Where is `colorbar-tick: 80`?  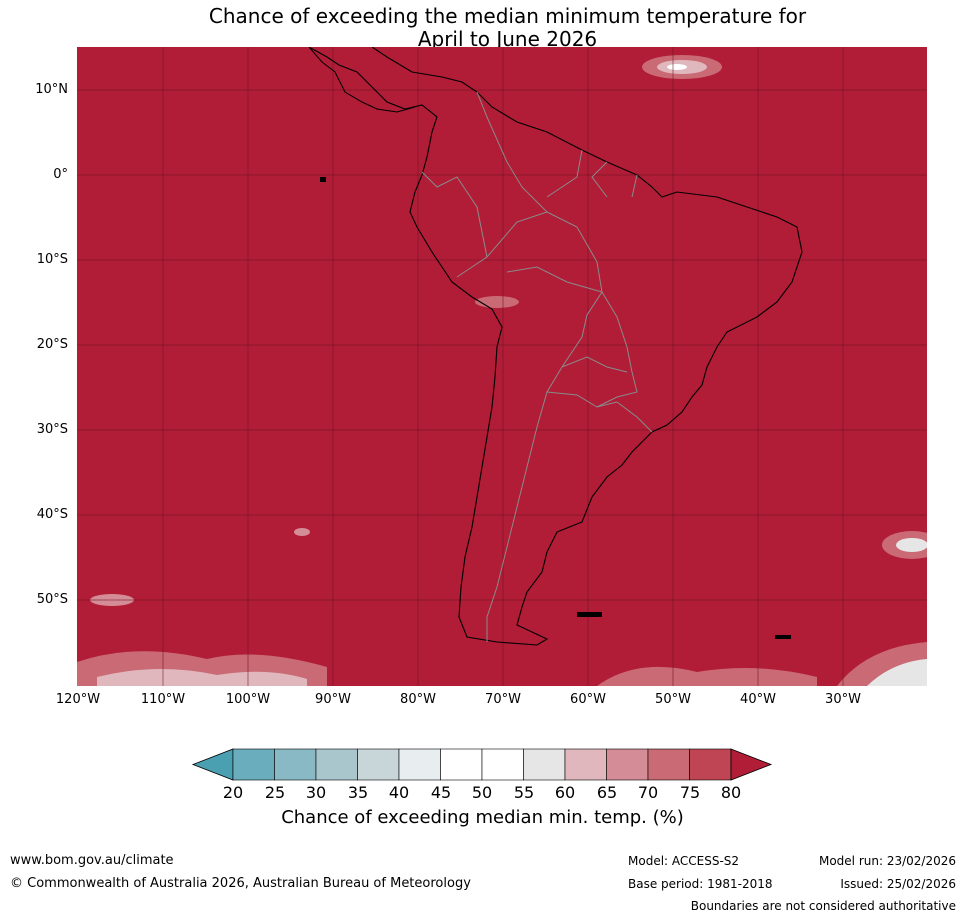
colorbar-tick: 80 is located at coordinates (731, 792).